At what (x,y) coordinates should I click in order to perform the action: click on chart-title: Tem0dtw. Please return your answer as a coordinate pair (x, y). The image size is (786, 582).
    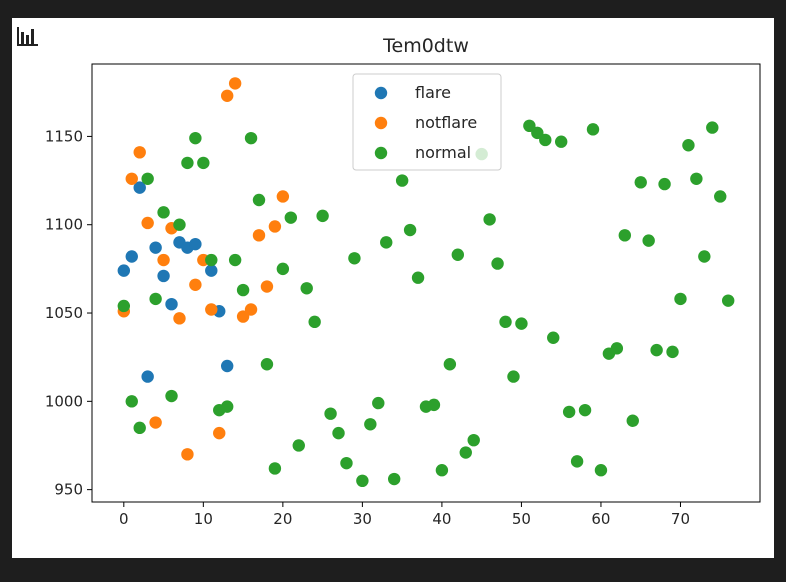
    Looking at the image, I should click on (425, 46).